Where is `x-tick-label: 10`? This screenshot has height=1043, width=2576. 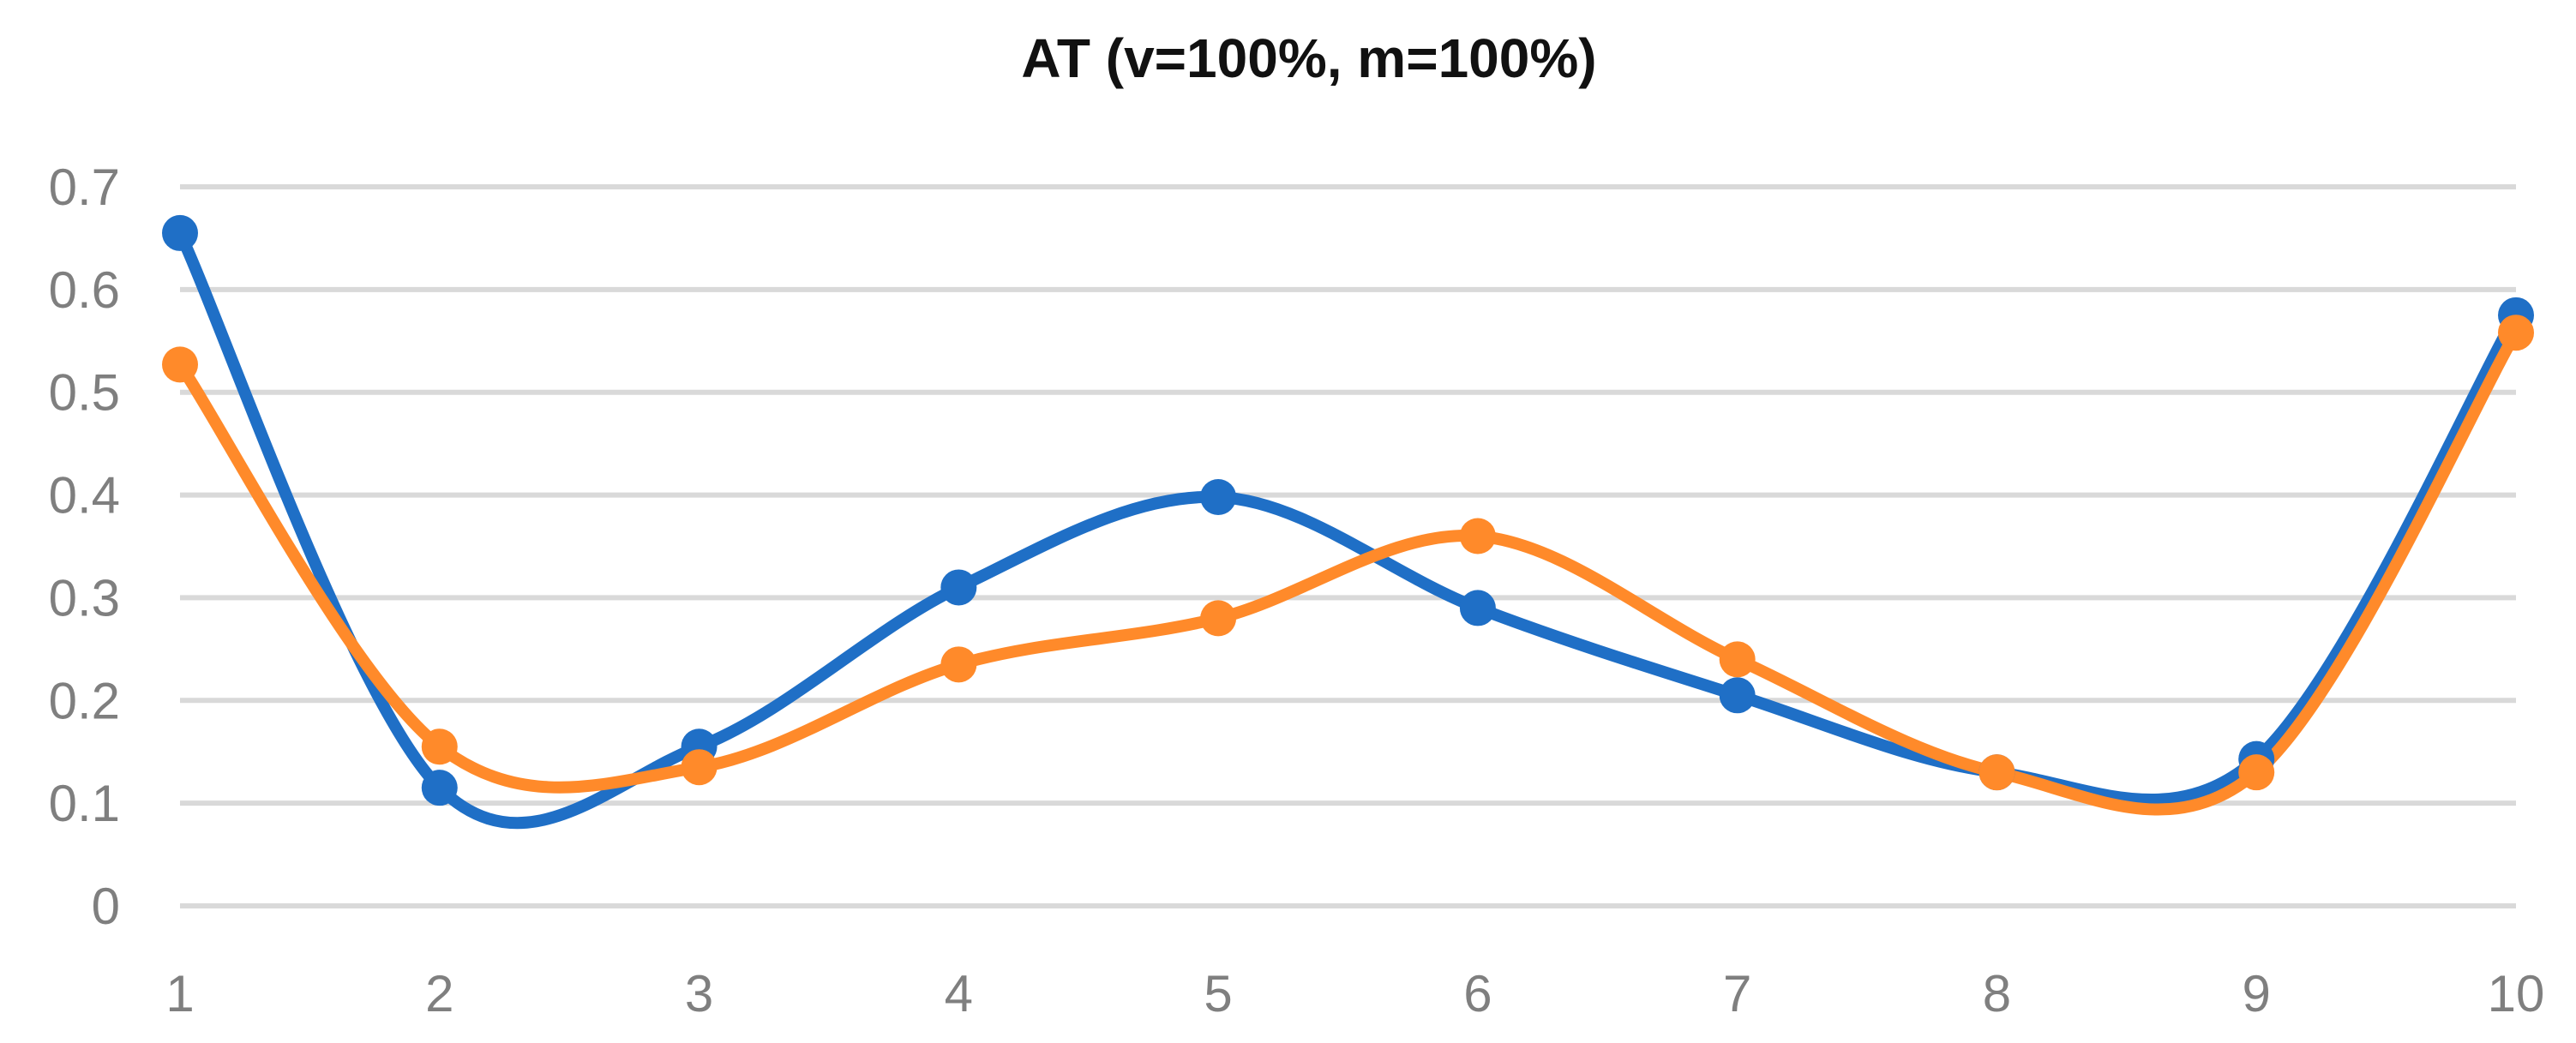
x-tick-label: 10 is located at coordinates (2516, 993).